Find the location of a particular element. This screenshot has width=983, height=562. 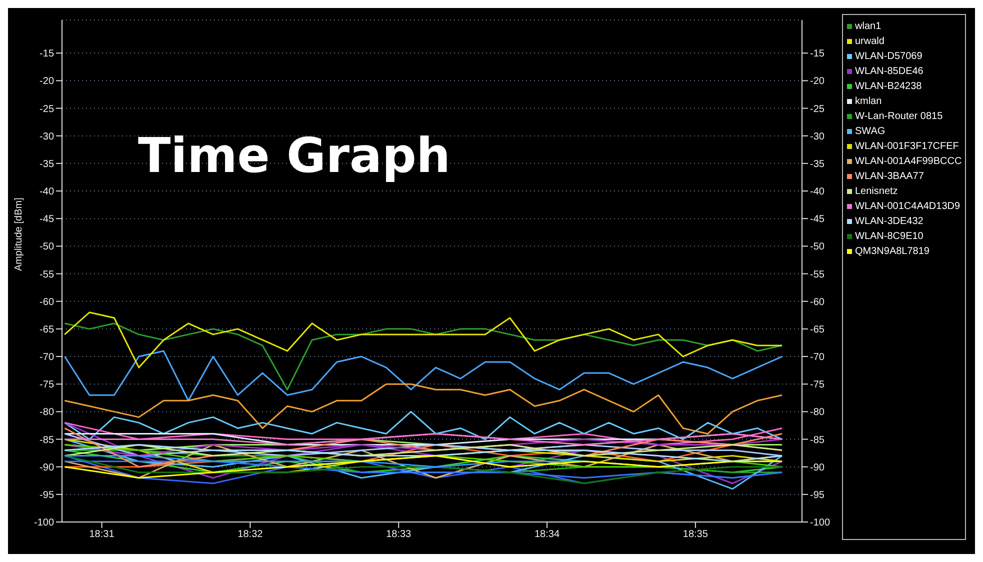

x-tick-label: 18:34 is located at coordinates (547, 534).